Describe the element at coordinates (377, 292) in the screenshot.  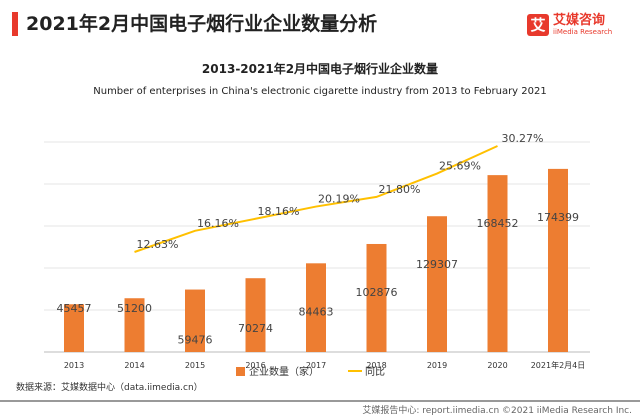
I see `bar-data-label: 102876` at that location.